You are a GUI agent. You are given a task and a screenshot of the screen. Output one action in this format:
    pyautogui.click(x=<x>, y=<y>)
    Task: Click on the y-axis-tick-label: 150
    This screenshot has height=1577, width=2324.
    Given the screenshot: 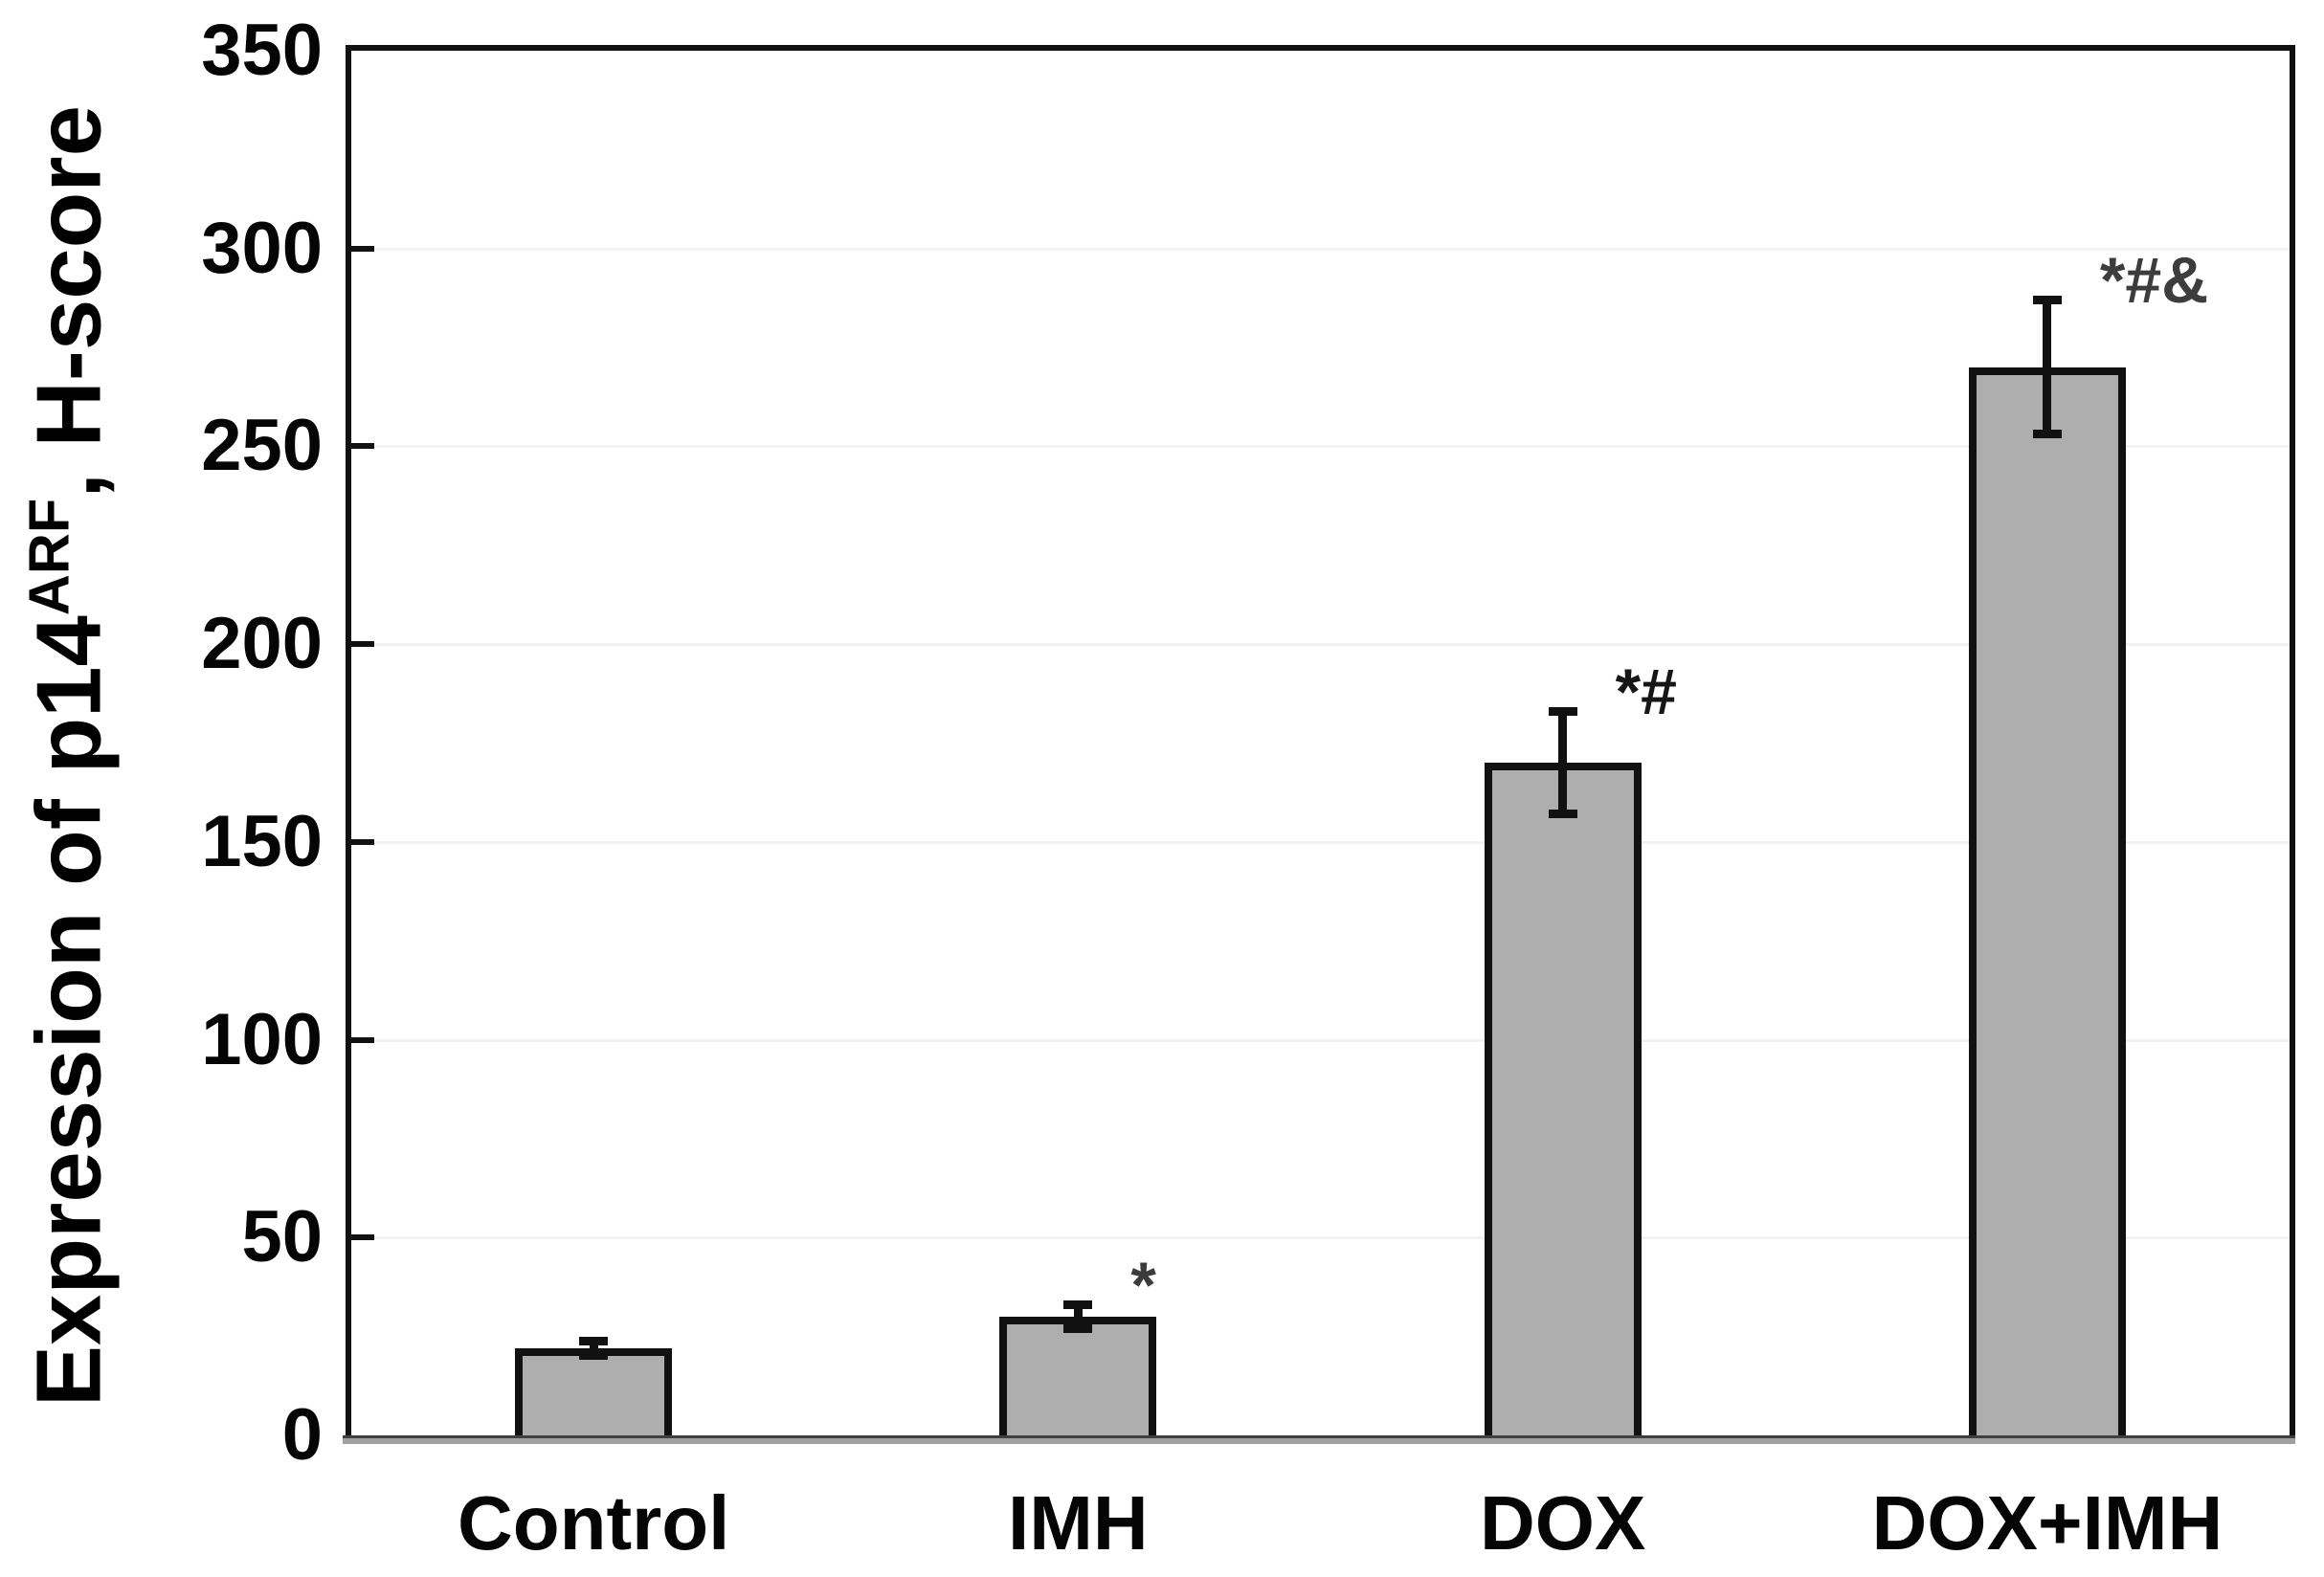 What is the action you would take?
    pyautogui.click(x=262, y=841)
    